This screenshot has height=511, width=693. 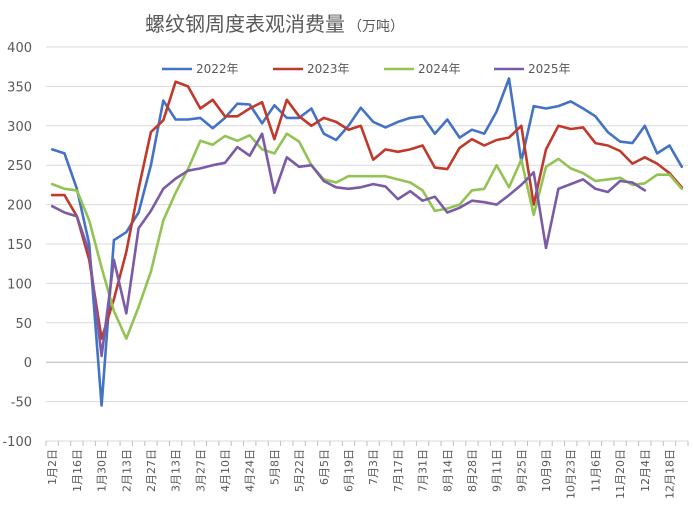 What do you see at coordinates (274, 467) in the screenshot?
I see `x-tick-label: 5月8日` at bounding box center [274, 467].